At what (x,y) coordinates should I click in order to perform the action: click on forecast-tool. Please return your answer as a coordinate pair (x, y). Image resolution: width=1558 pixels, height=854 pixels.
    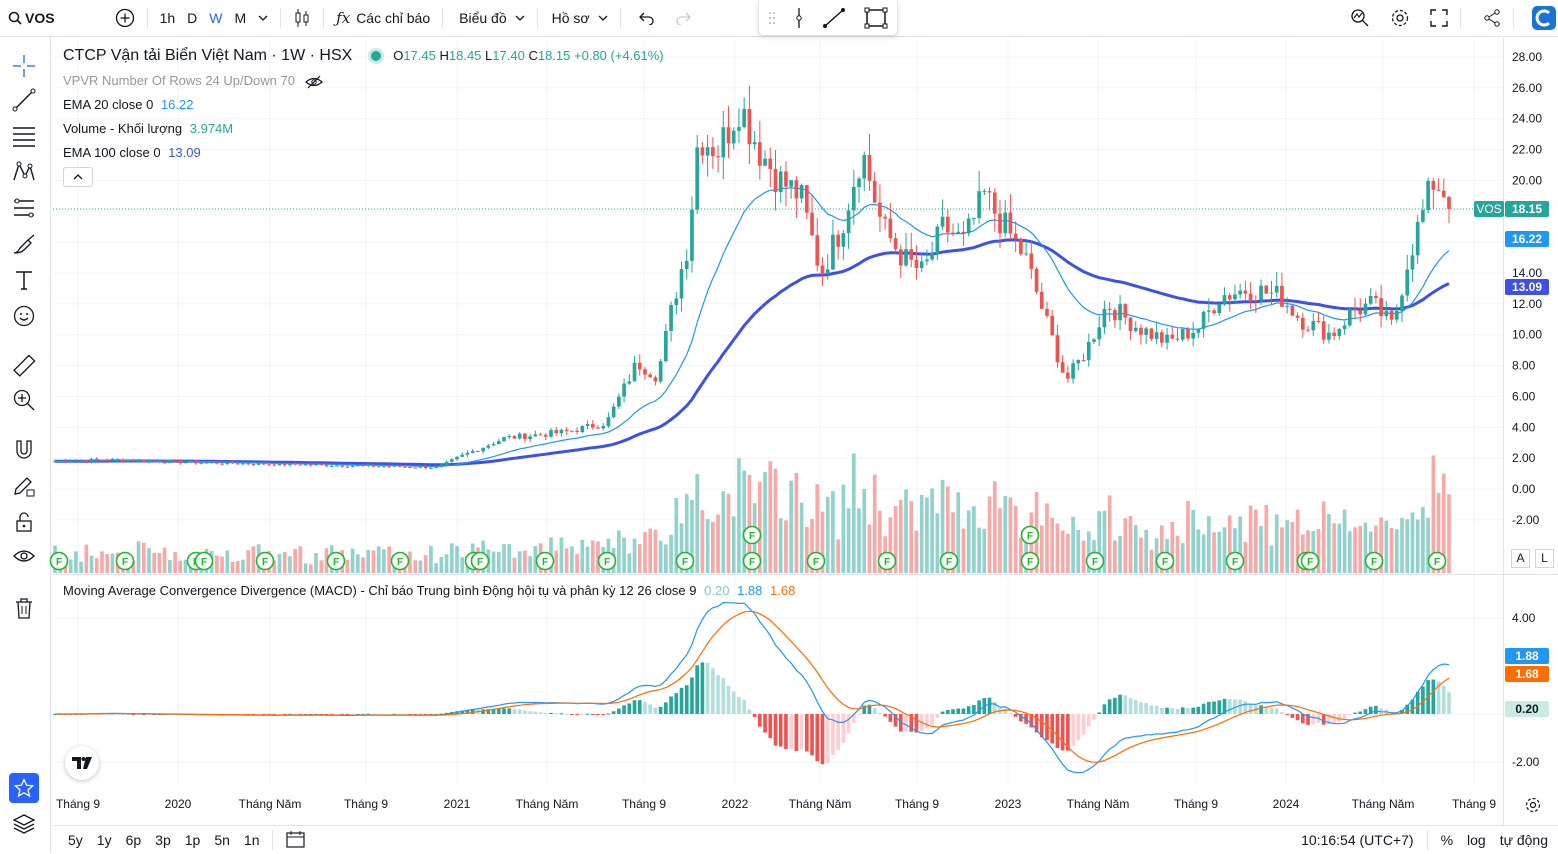
    Looking at the image, I should click on (24, 208).